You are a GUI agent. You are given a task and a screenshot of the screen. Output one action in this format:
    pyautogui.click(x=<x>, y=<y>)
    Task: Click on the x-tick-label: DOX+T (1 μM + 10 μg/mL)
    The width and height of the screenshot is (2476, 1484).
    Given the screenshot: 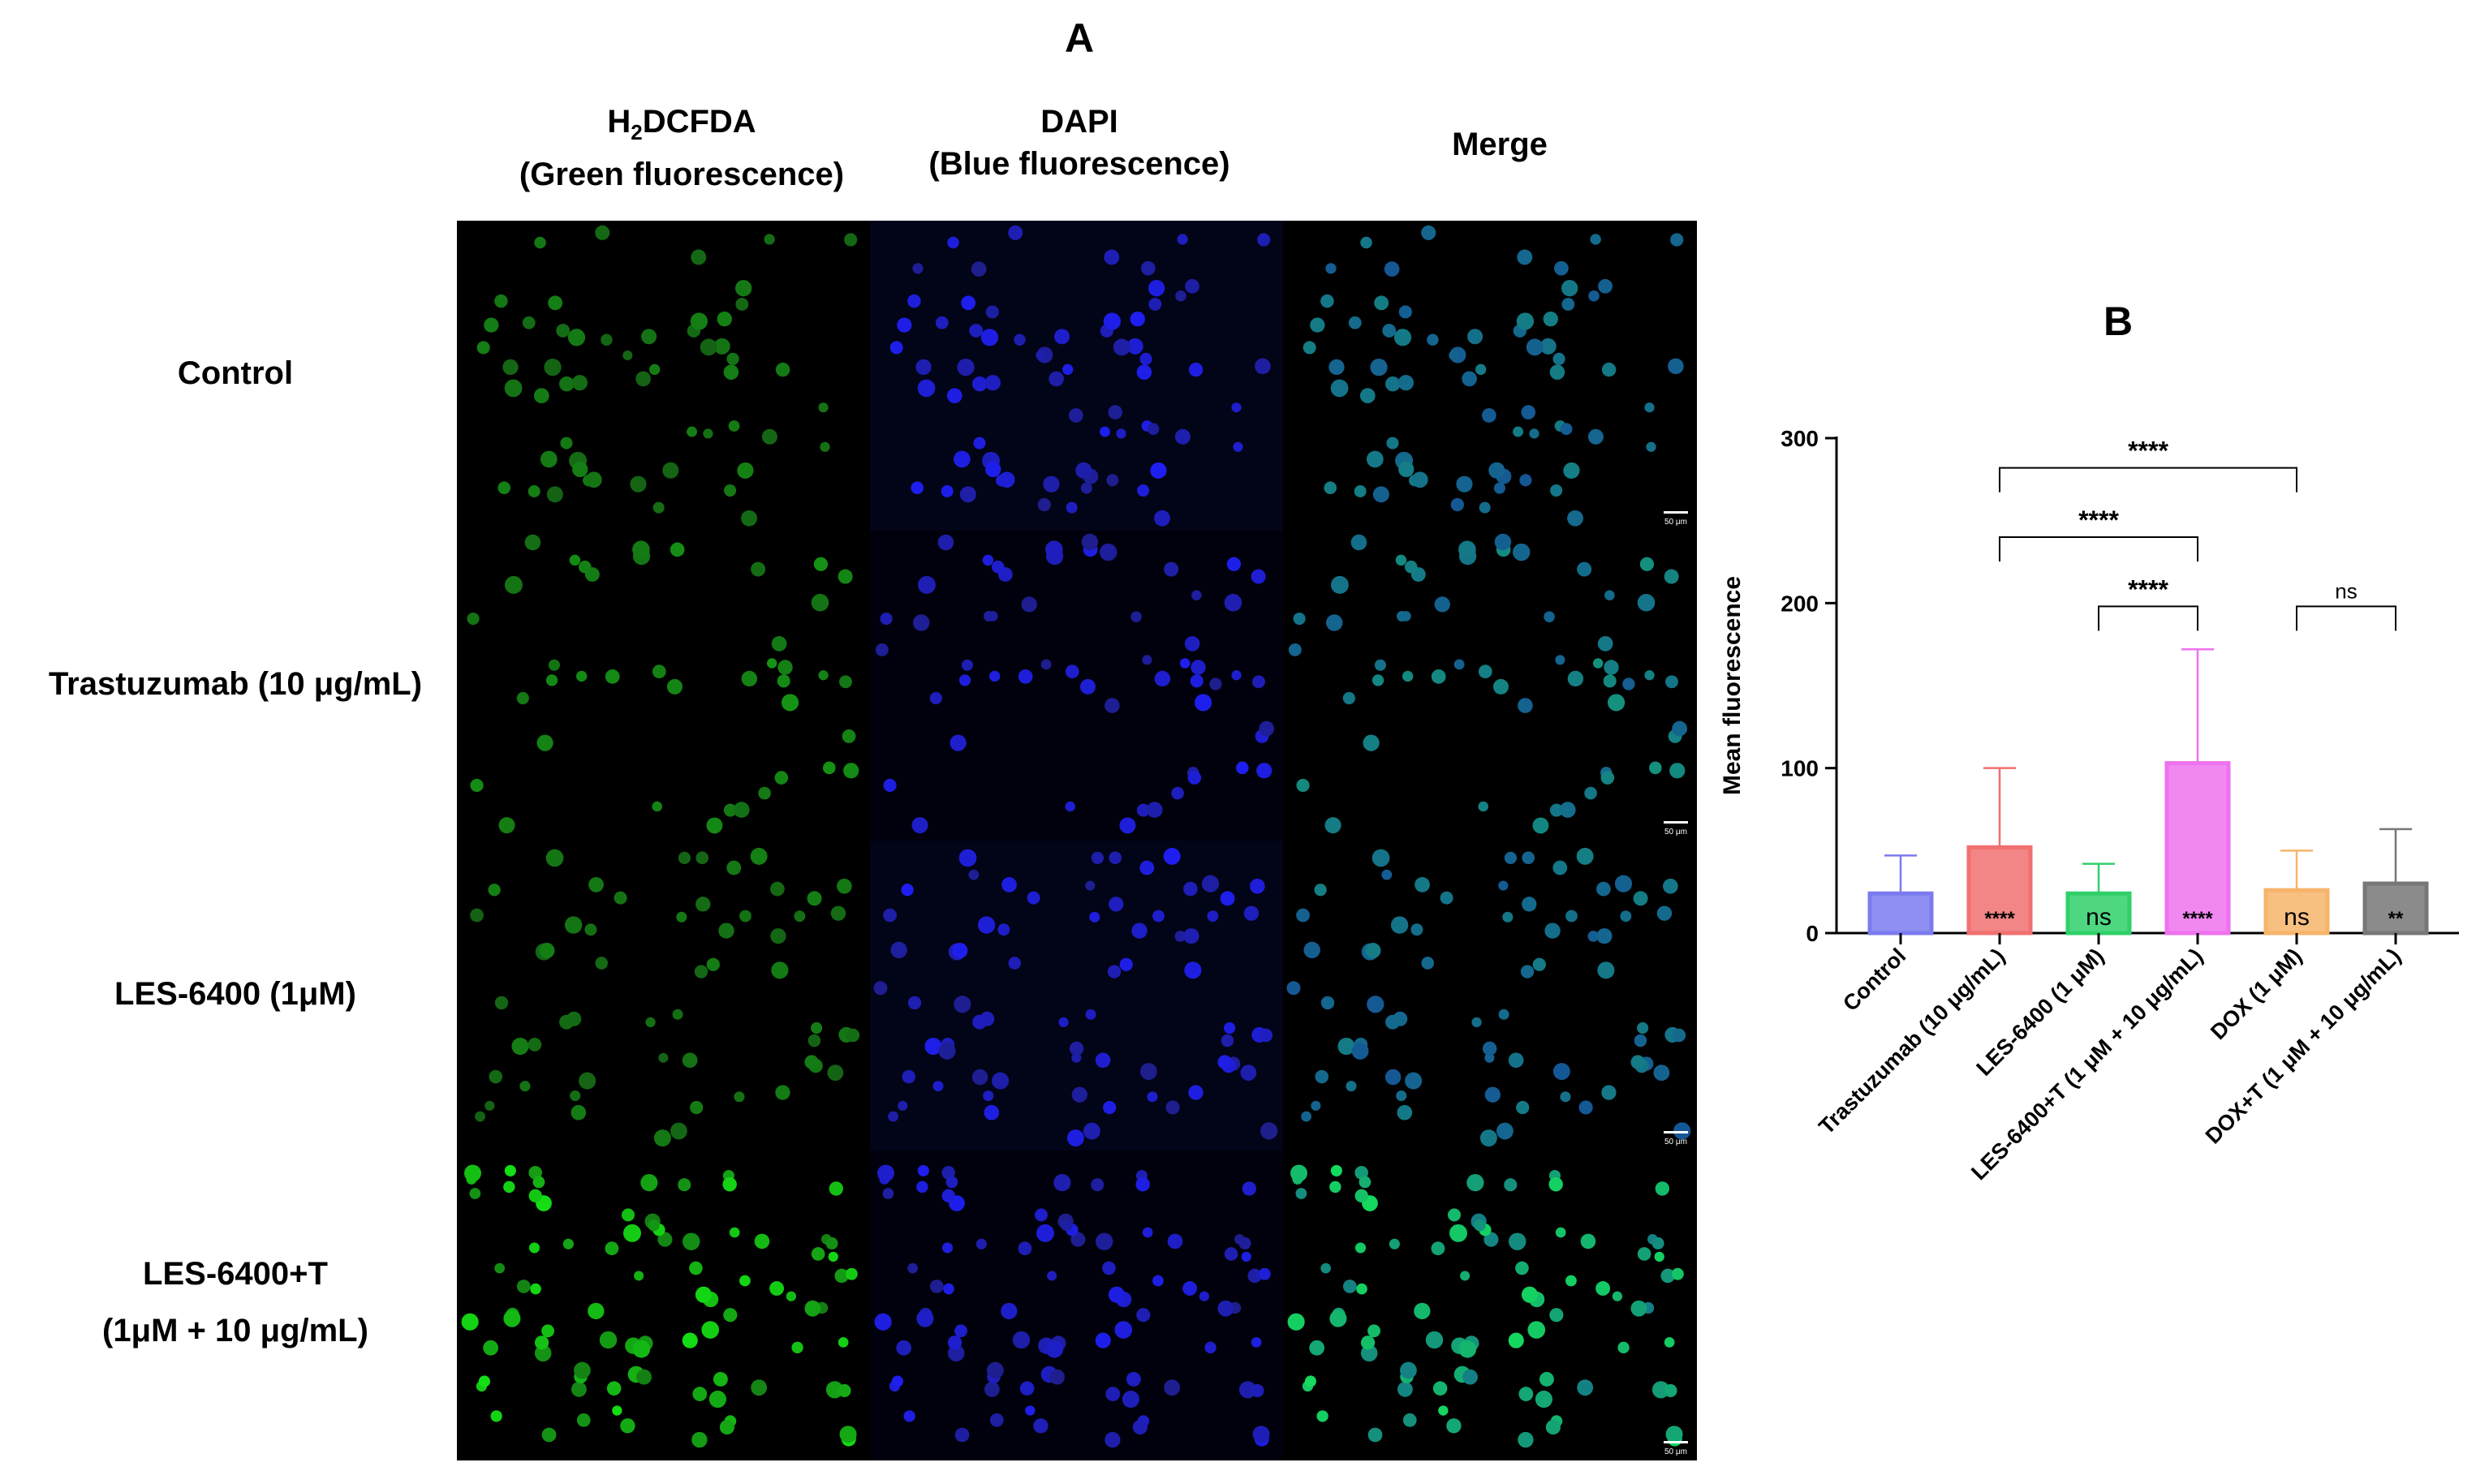 What is the action you would take?
    pyautogui.click(x=2303, y=1046)
    